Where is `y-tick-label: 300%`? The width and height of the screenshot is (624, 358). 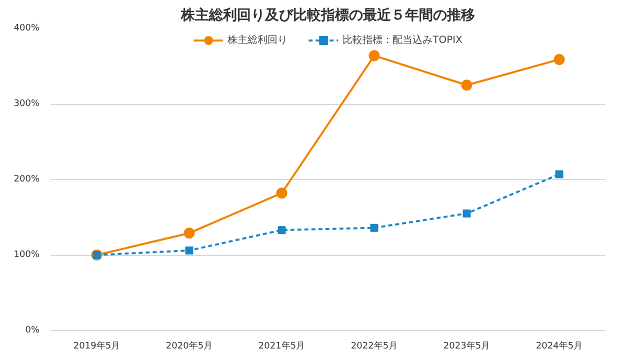 y-tick-label: 300% is located at coordinates (27, 104).